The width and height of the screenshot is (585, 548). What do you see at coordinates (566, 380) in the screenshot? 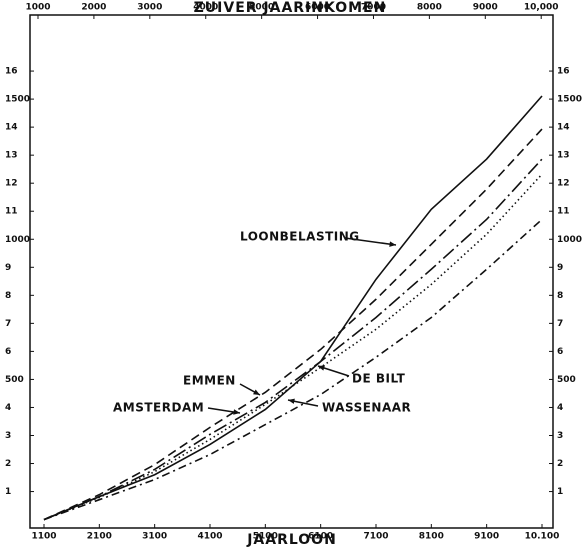
I see `y-tick-label-right: 500` at bounding box center [566, 380].